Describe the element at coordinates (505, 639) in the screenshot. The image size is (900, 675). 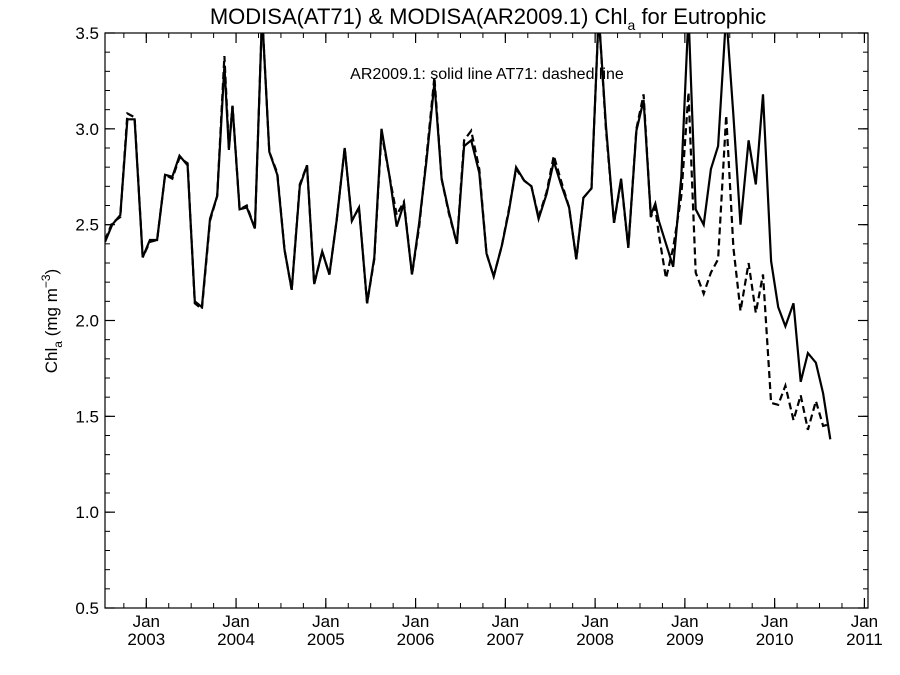
I see `x-tick-year-label: 2007` at that location.